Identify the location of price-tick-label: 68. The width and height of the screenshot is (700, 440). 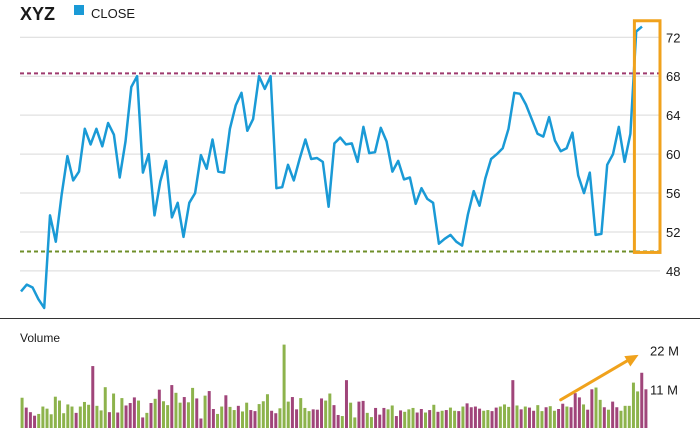
(673, 76).